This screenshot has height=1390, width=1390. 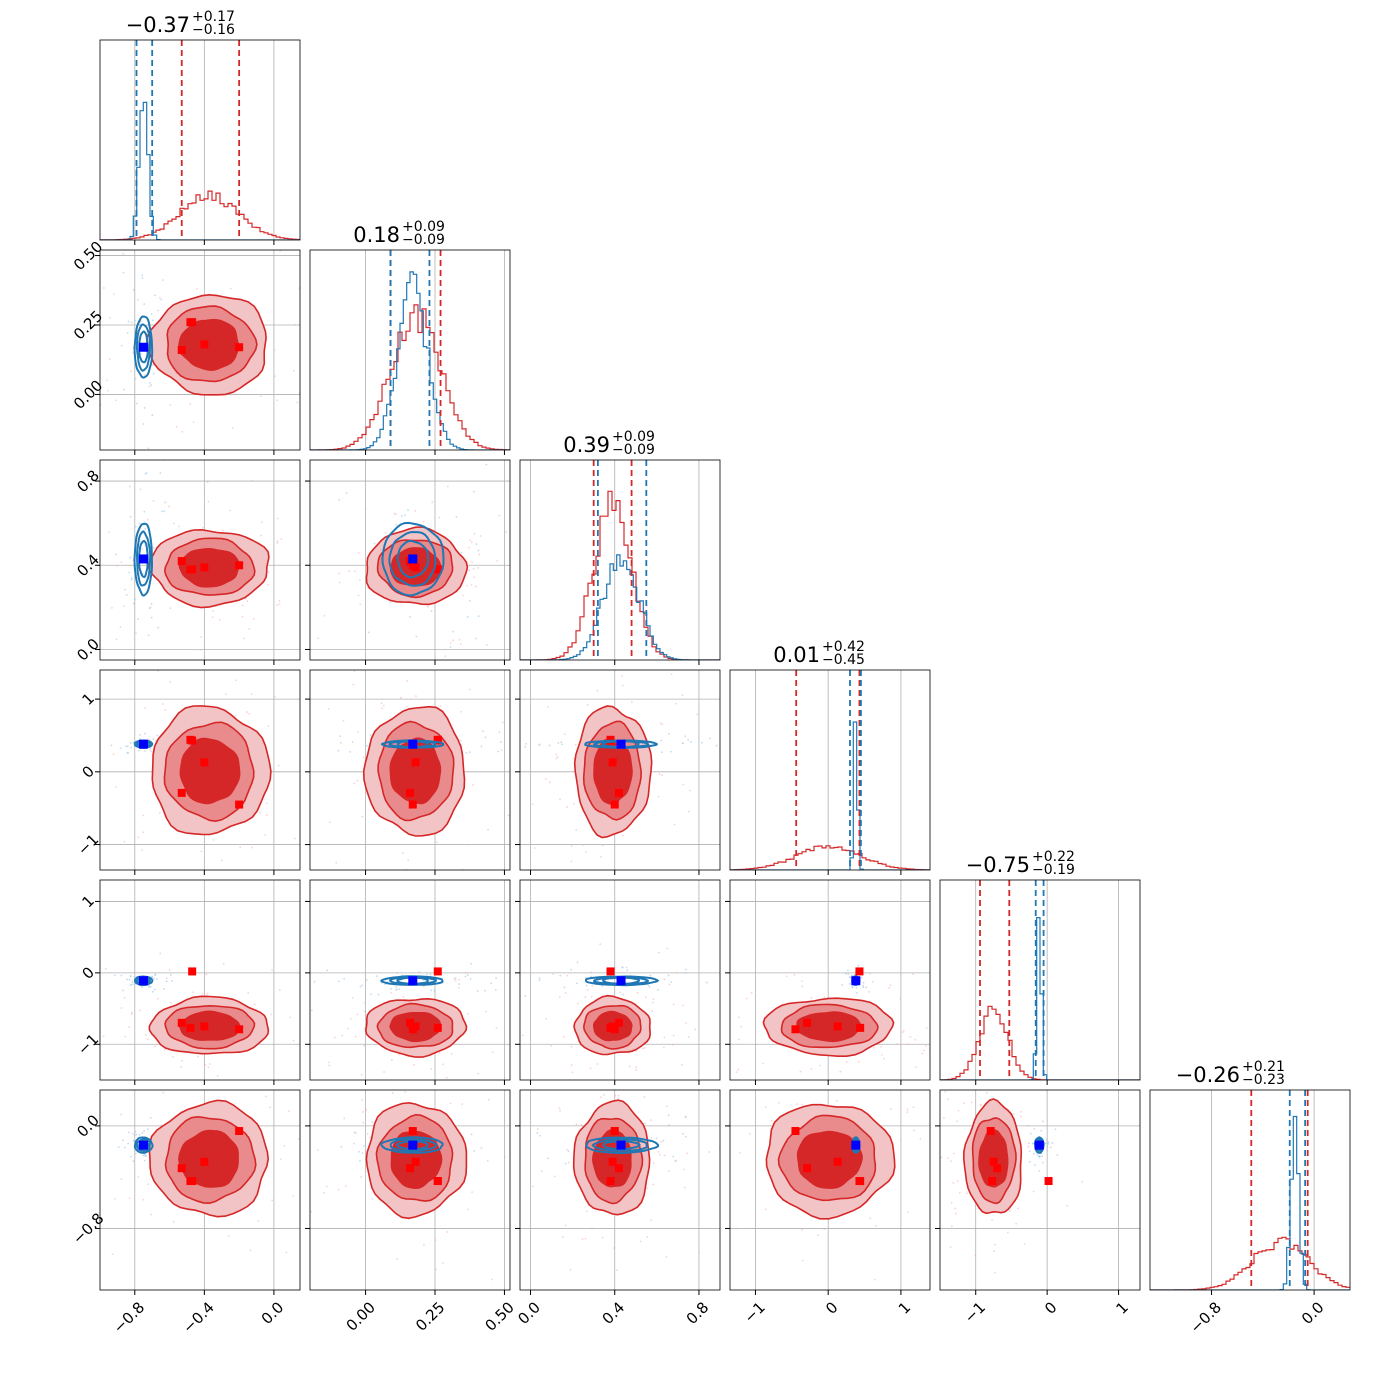 I want to click on red-histogram, so click(x=200, y=215).